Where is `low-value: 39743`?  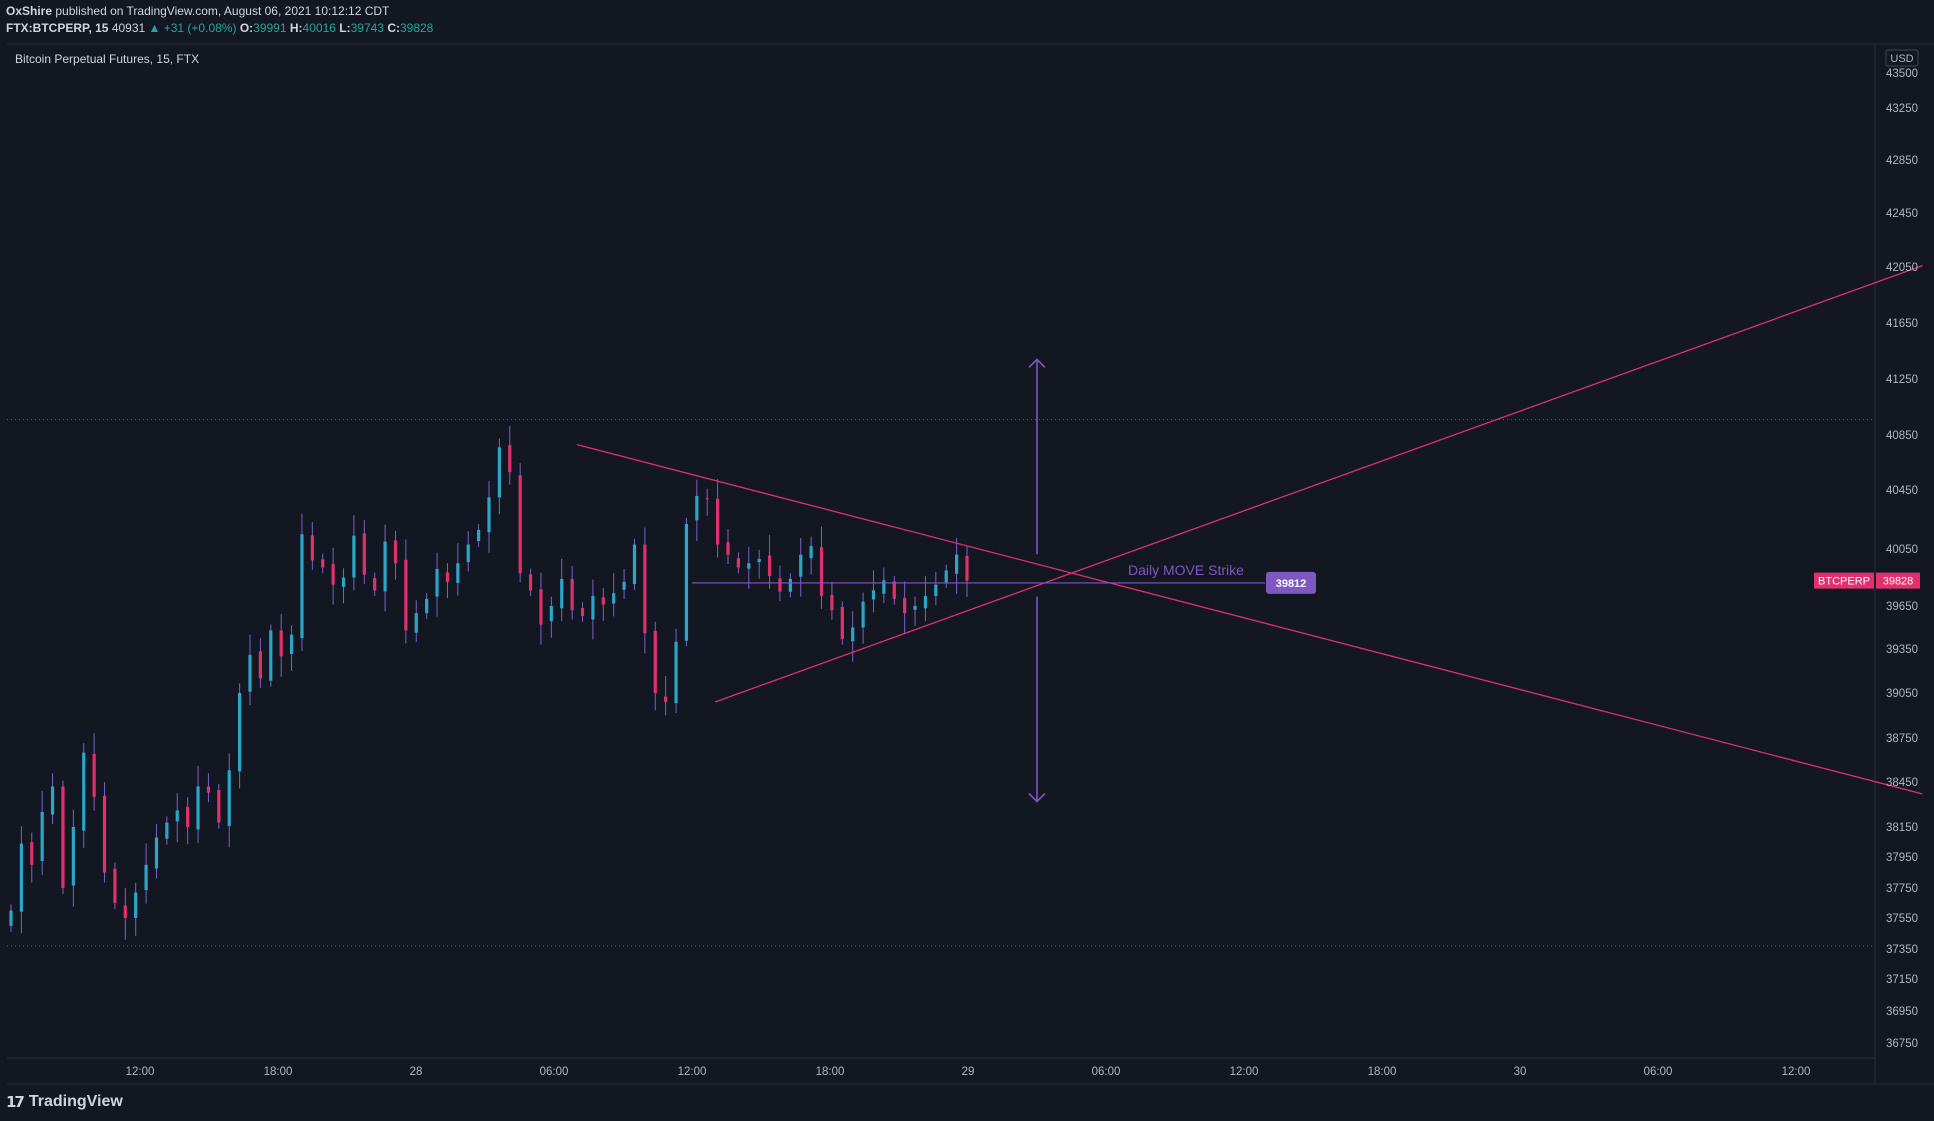
low-value: 39743 is located at coordinates (367, 28).